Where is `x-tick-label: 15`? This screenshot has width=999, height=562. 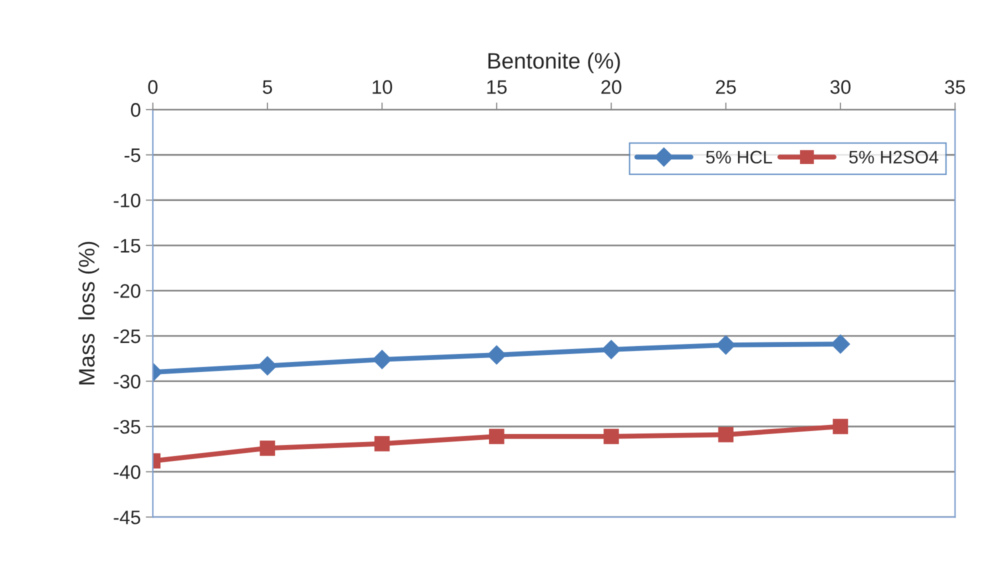
x-tick-label: 15 is located at coordinates (497, 87).